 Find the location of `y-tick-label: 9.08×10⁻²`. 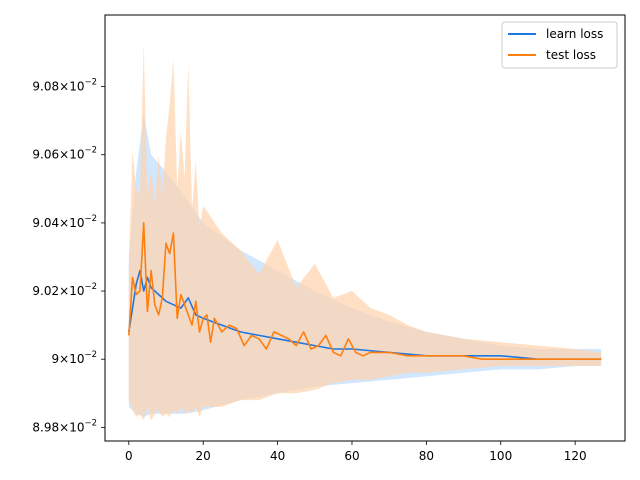

y-tick-label: 9.08×10⁻² is located at coordinates (64, 86).